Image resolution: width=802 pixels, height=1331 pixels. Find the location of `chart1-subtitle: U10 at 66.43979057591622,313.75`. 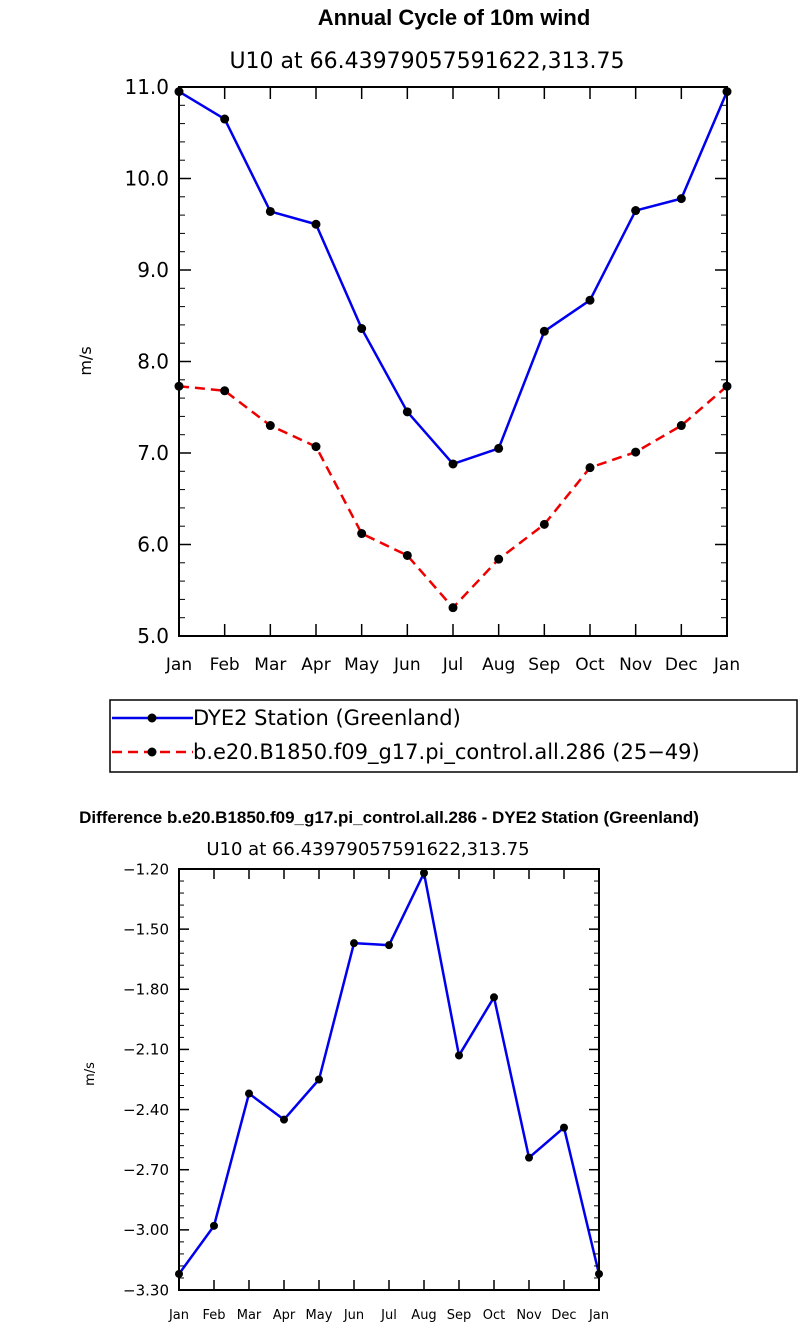

chart1-subtitle: U10 at 66.43979057591622,313.75 is located at coordinates (426, 61).